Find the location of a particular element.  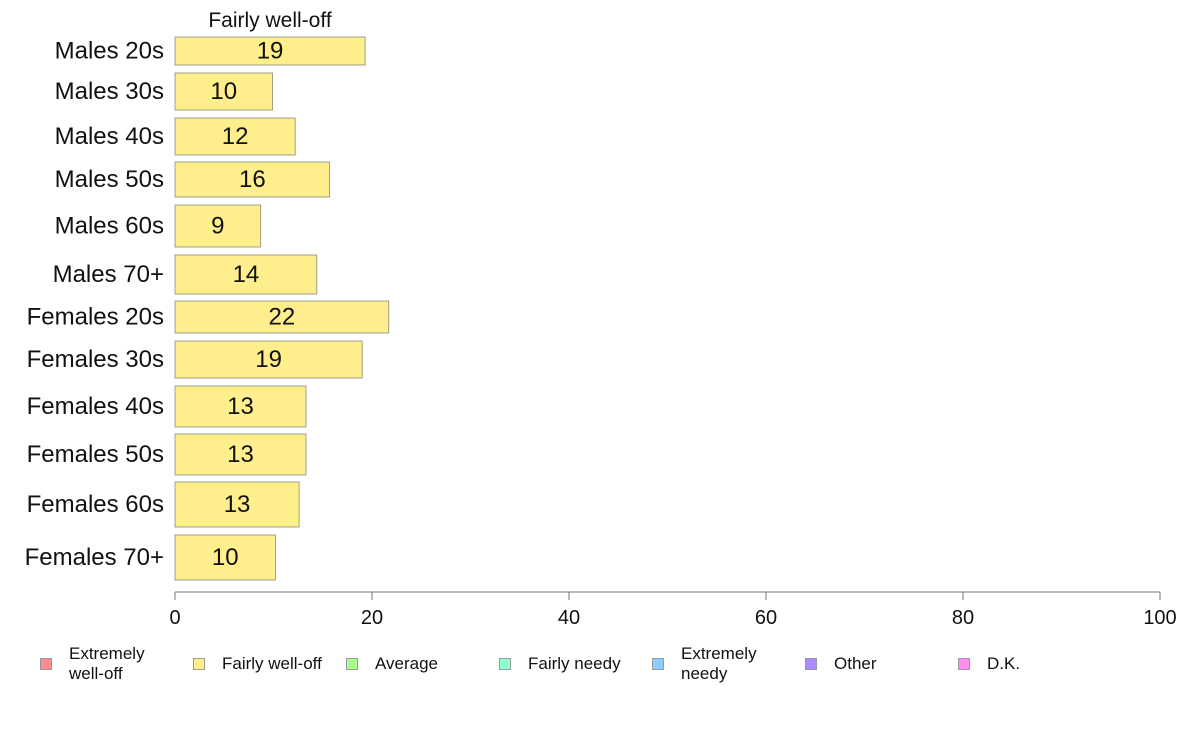

legend-item: Fairly well-off is located at coordinates (267, 664).